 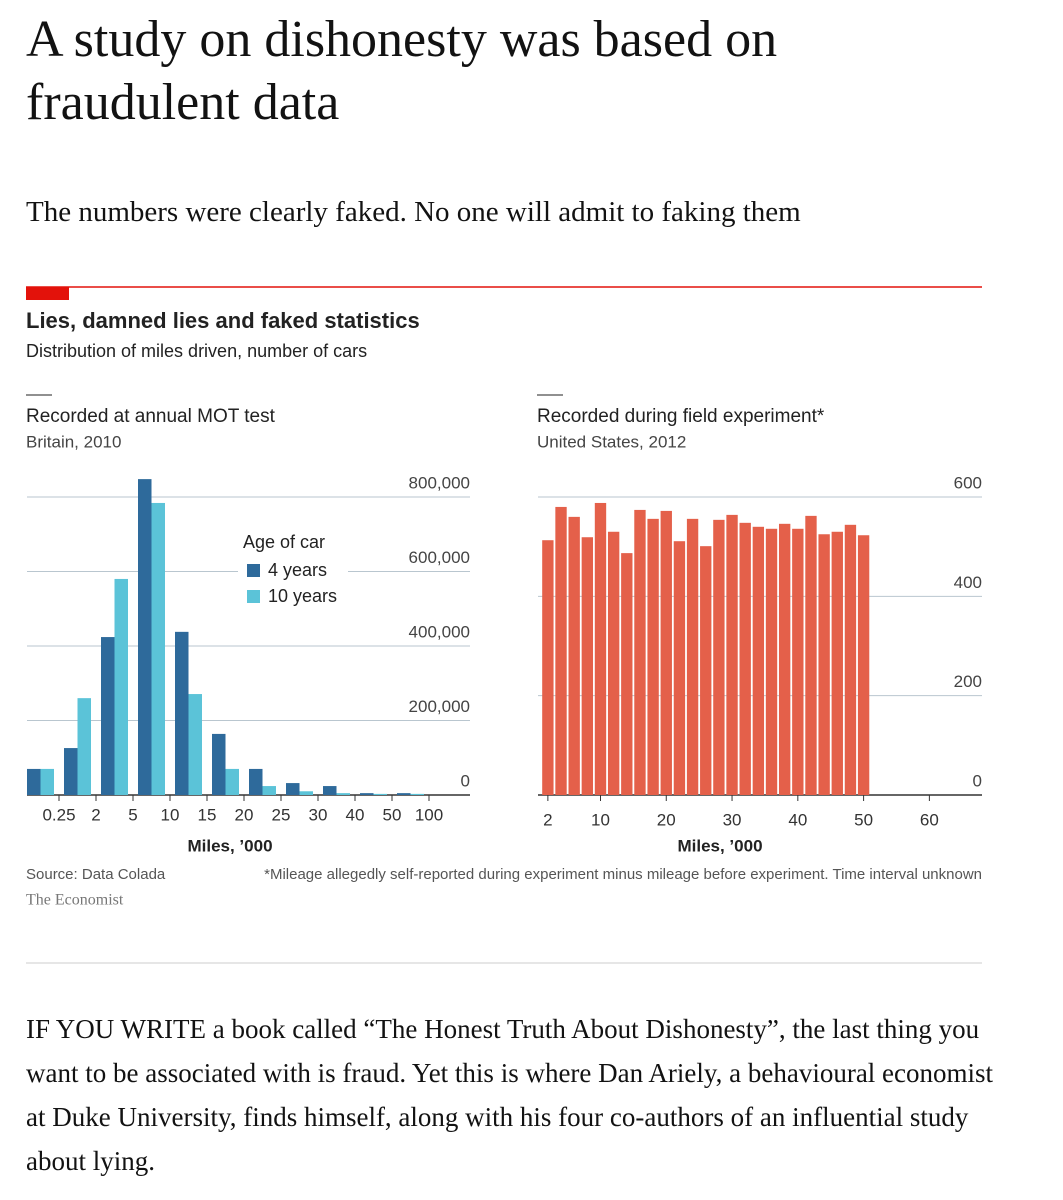 What do you see at coordinates (611, 441) in the screenshot?
I see `panel-subtitle: United States, 2012` at bounding box center [611, 441].